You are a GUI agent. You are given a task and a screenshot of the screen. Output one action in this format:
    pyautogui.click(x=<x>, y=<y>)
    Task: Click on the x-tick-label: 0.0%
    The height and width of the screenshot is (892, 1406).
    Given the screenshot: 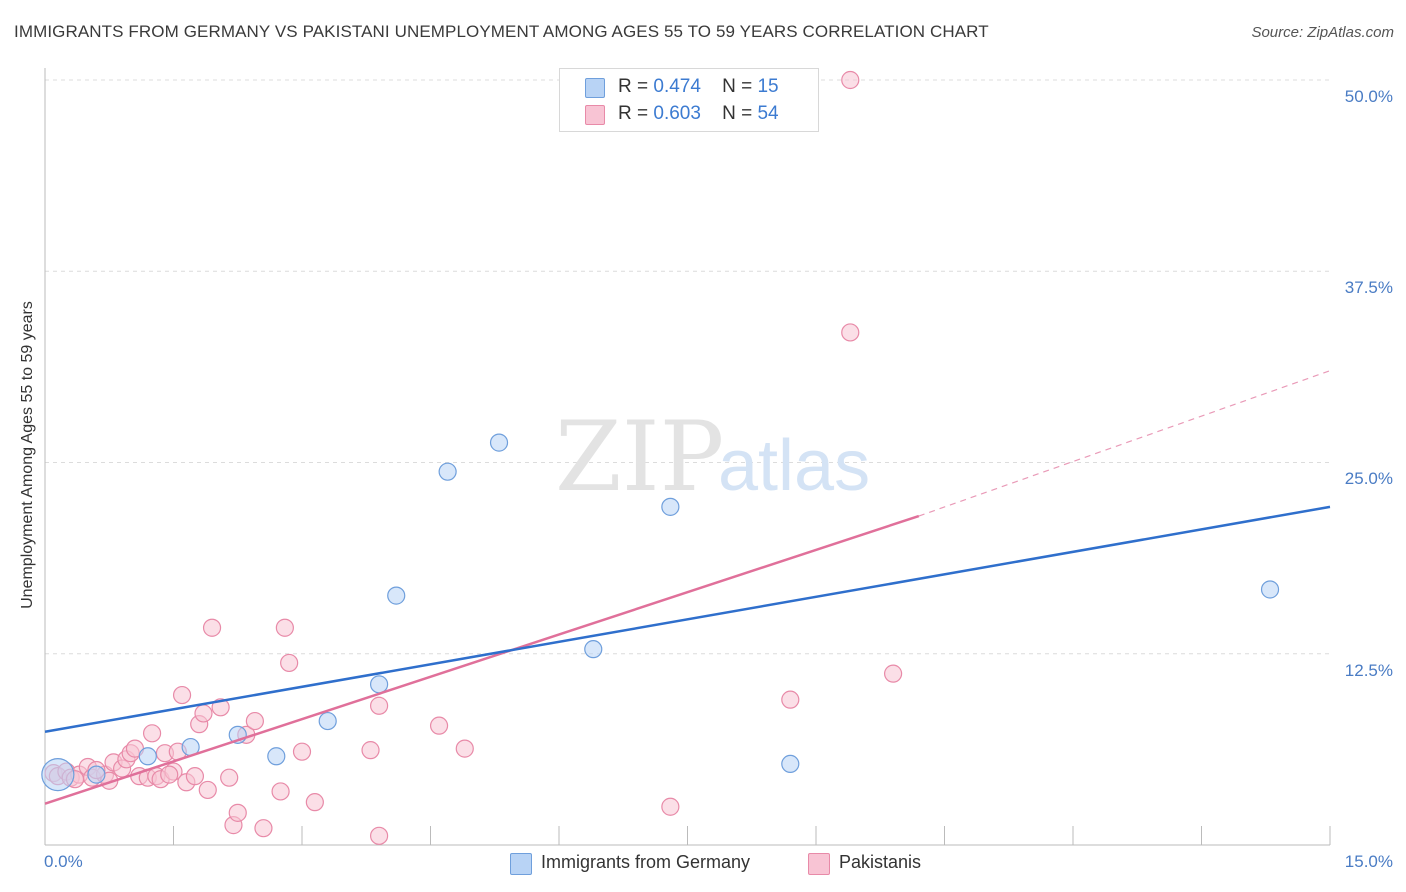 What is the action you would take?
    pyautogui.click(x=63, y=861)
    